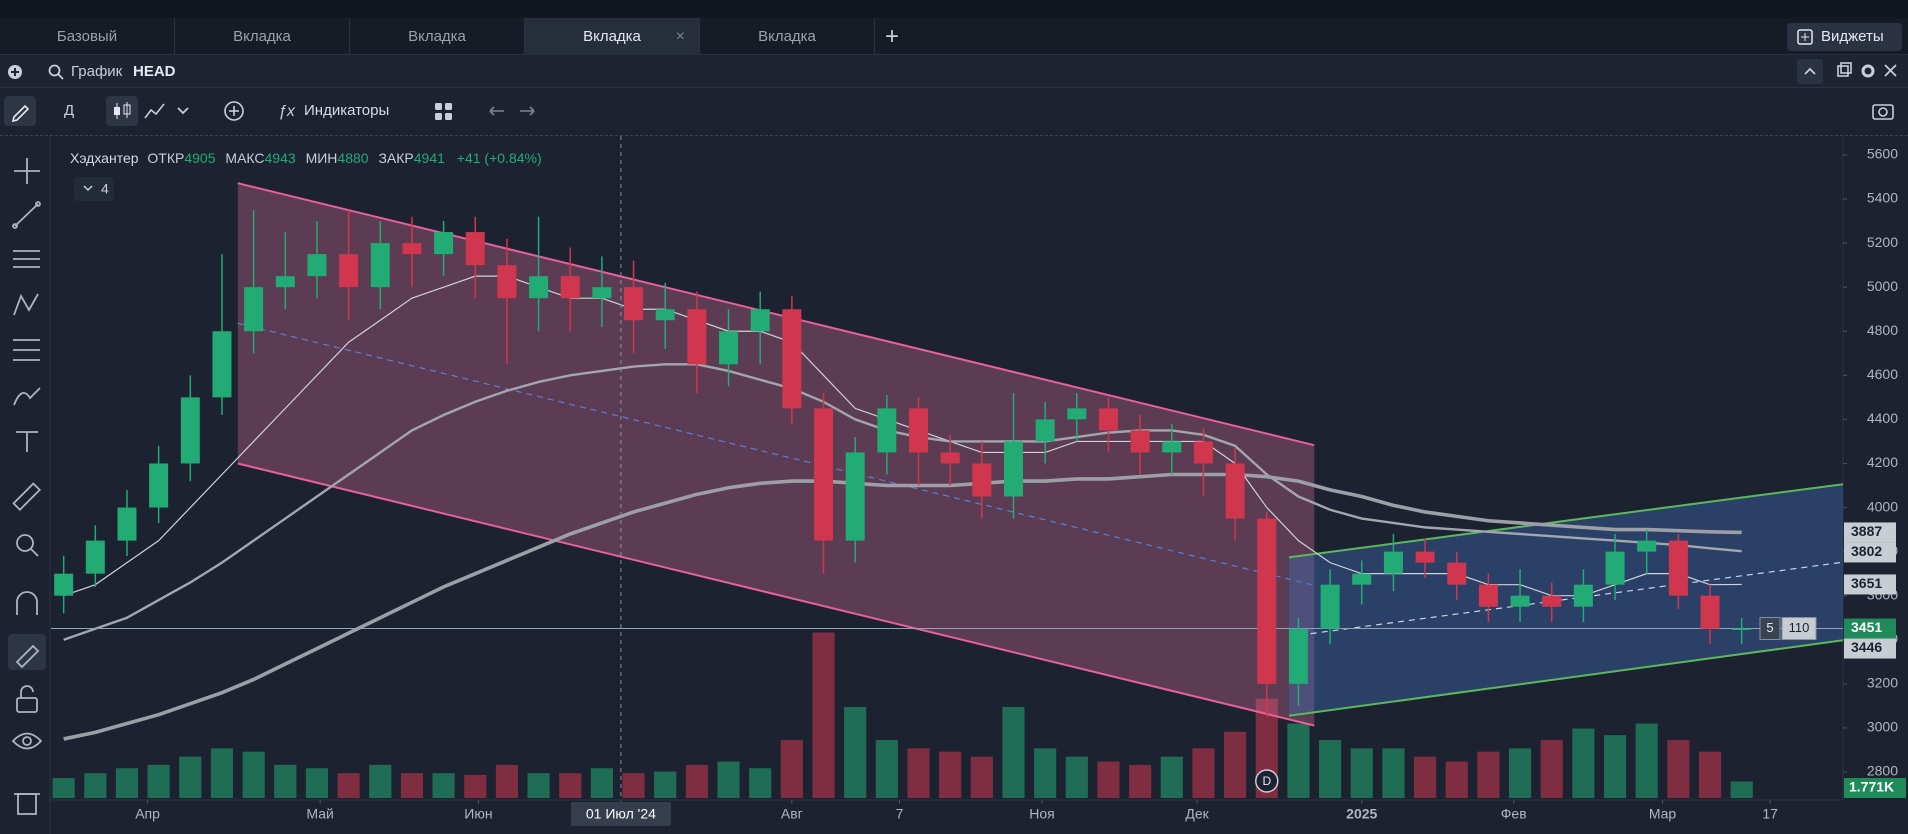 The height and width of the screenshot is (834, 1908). I want to click on channel-fill, so click(1565, 600).